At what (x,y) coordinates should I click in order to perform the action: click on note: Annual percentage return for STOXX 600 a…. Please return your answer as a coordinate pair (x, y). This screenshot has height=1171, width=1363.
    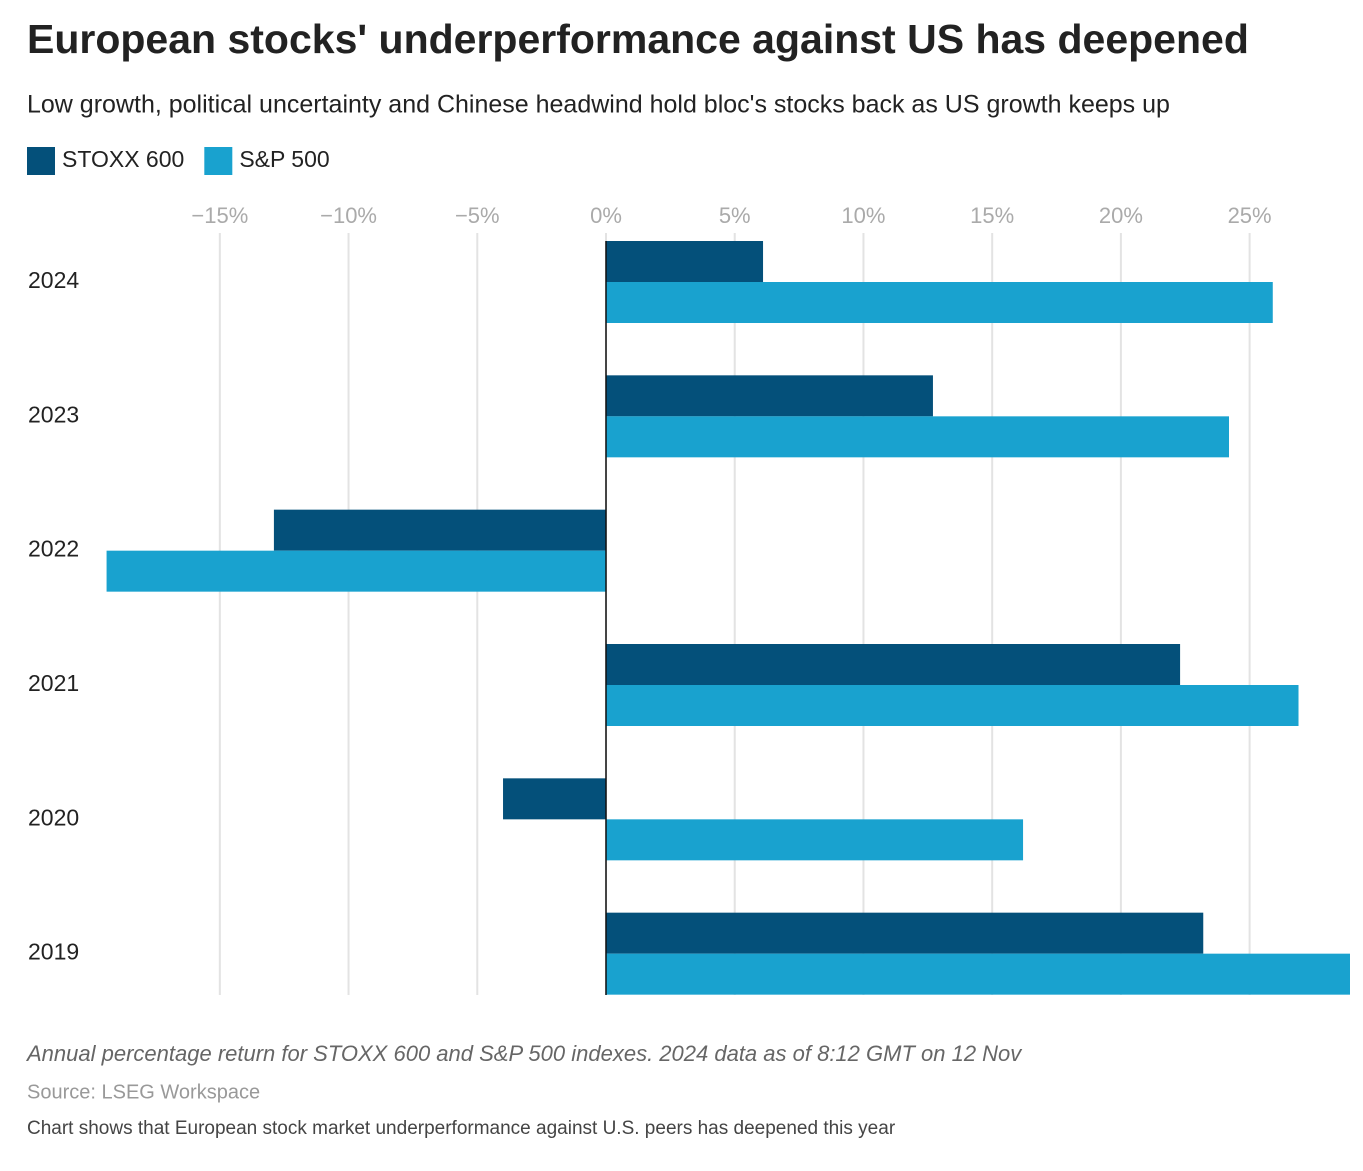
    Looking at the image, I should click on (524, 1053).